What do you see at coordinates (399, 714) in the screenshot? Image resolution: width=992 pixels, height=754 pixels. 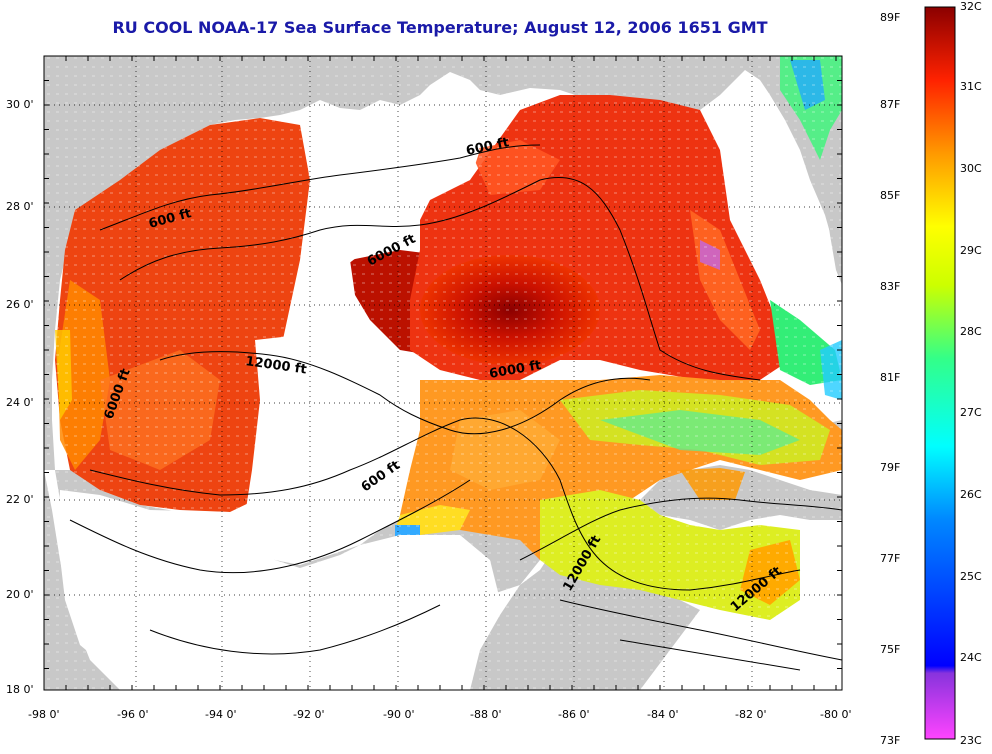 I see `lon-label: -90 0'` at bounding box center [399, 714].